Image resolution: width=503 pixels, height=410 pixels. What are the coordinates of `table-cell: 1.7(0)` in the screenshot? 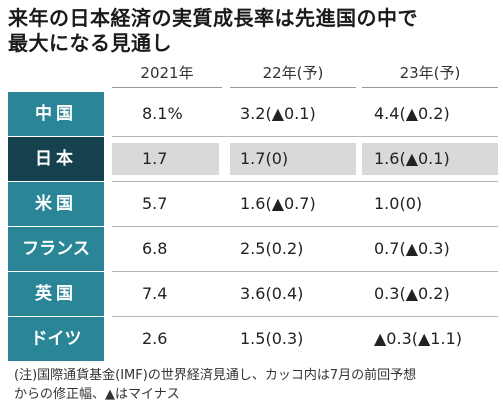 It's located at (293, 159).